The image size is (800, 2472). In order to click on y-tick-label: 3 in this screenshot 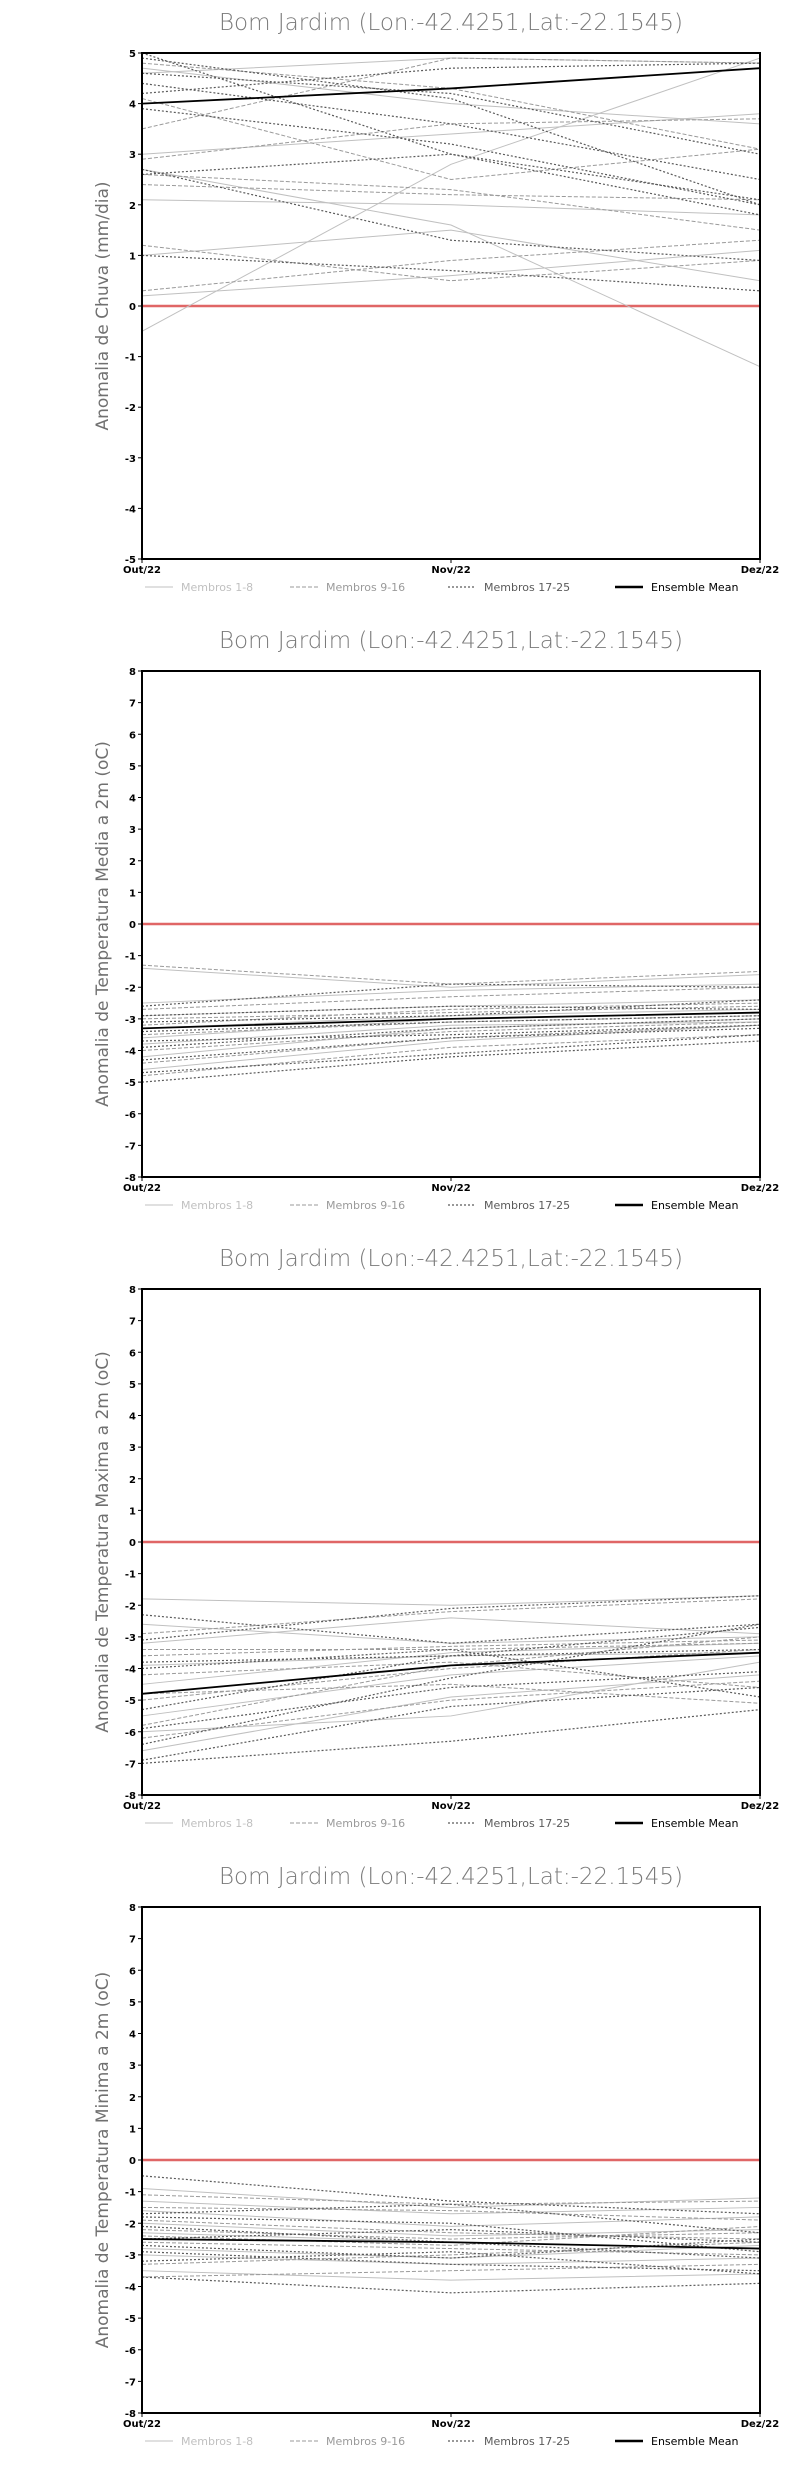, I will do `click(132, 830)`.